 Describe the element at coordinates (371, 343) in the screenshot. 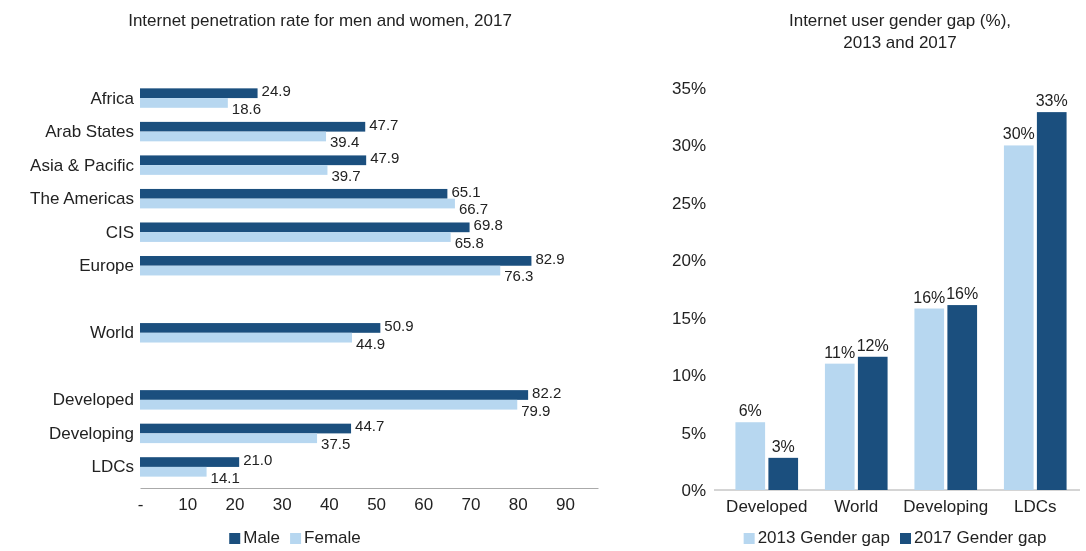

I see `data-label: 44.9` at that location.